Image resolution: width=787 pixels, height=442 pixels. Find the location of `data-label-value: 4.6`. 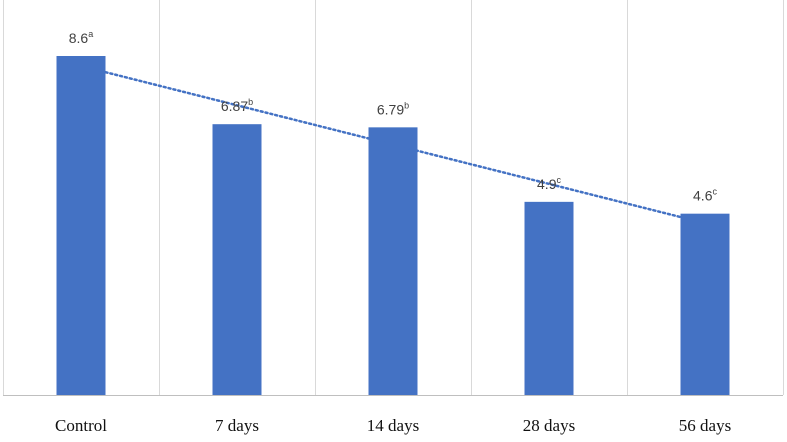

data-label-value: 4.6 is located at coordinates (703, 196).